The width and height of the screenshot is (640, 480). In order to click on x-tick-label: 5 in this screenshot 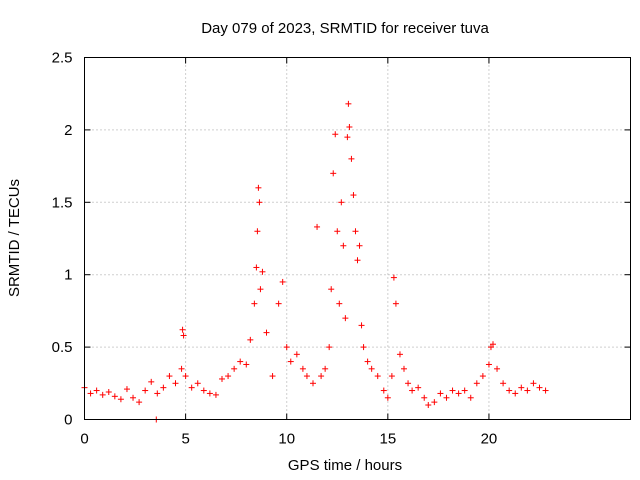, I will do `click(185, 439)`.